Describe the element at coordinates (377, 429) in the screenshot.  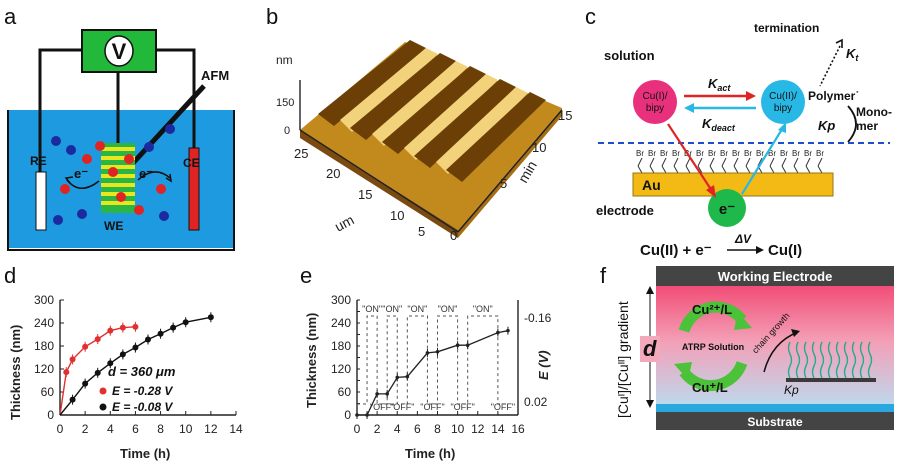
I see `e-x-tick-label: 2` at that location.